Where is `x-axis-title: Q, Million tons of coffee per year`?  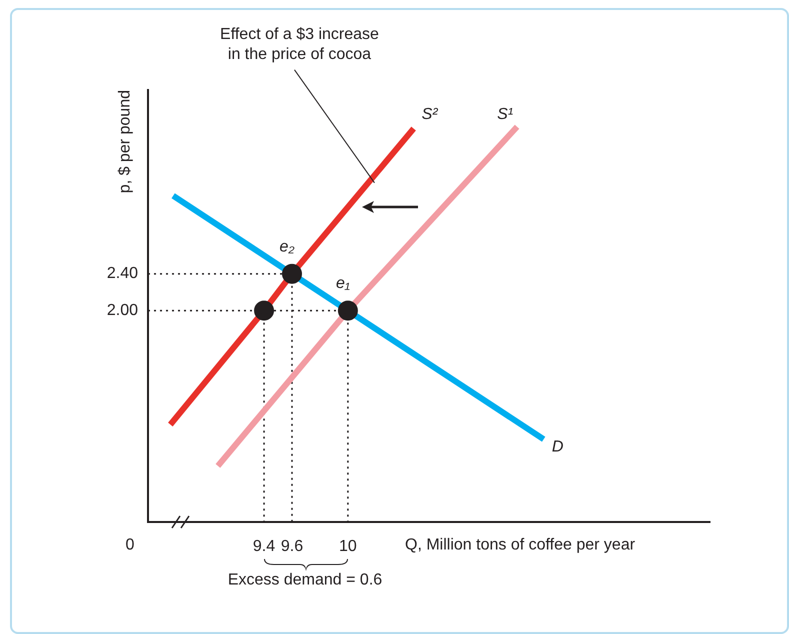 x-axis-title: Q, Million tons of coffee per year is located at coordinates (520, 545).